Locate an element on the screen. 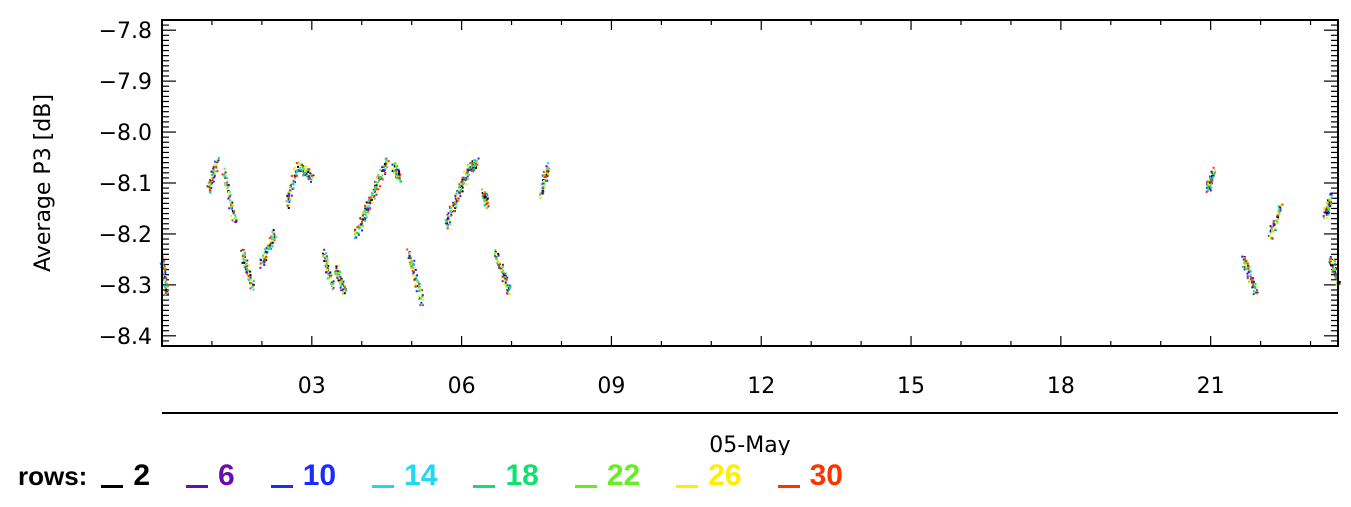 The image size is (1351, 507). y-axis-title: Average P3 [dB] is located at coordinates (43, 183).